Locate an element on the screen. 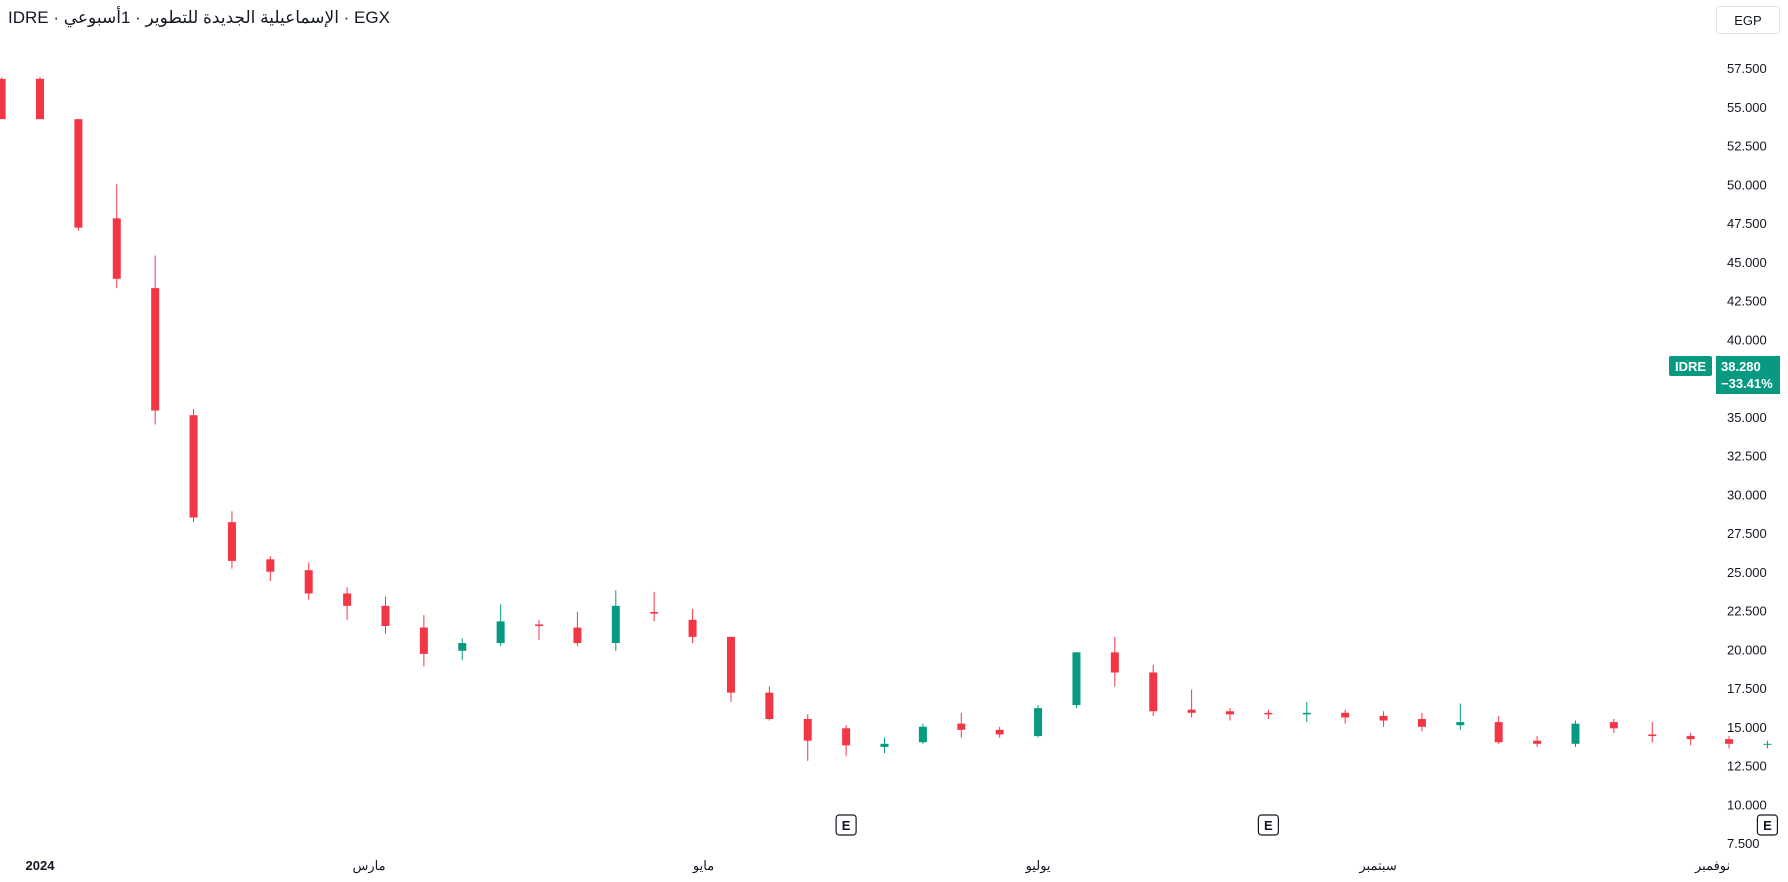  y-axis-tick-label: 12.500 is located at coordinates (1747, 766).